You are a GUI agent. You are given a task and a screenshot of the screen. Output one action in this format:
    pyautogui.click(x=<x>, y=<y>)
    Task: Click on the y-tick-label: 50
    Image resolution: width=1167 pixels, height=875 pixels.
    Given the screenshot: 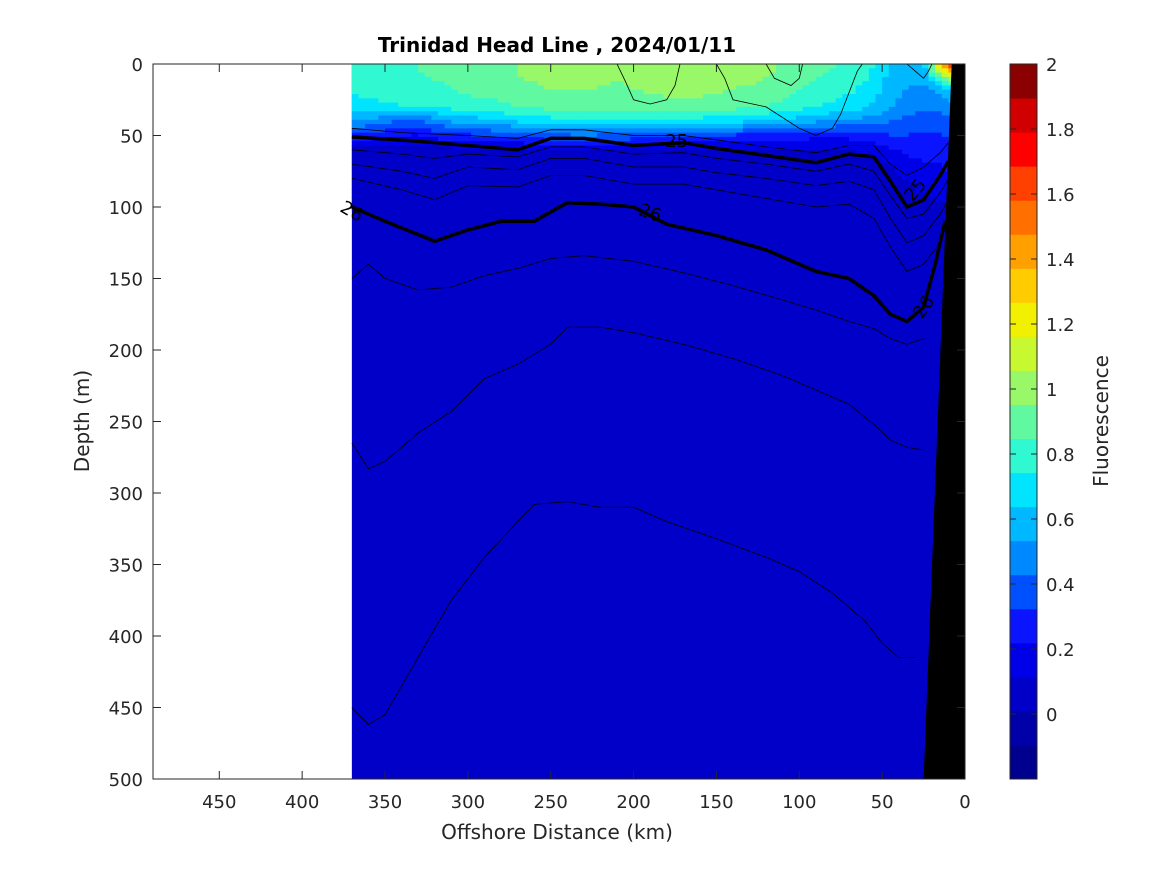 What is the action you would take?
    pyautogui.click(x=131, y=137)
    